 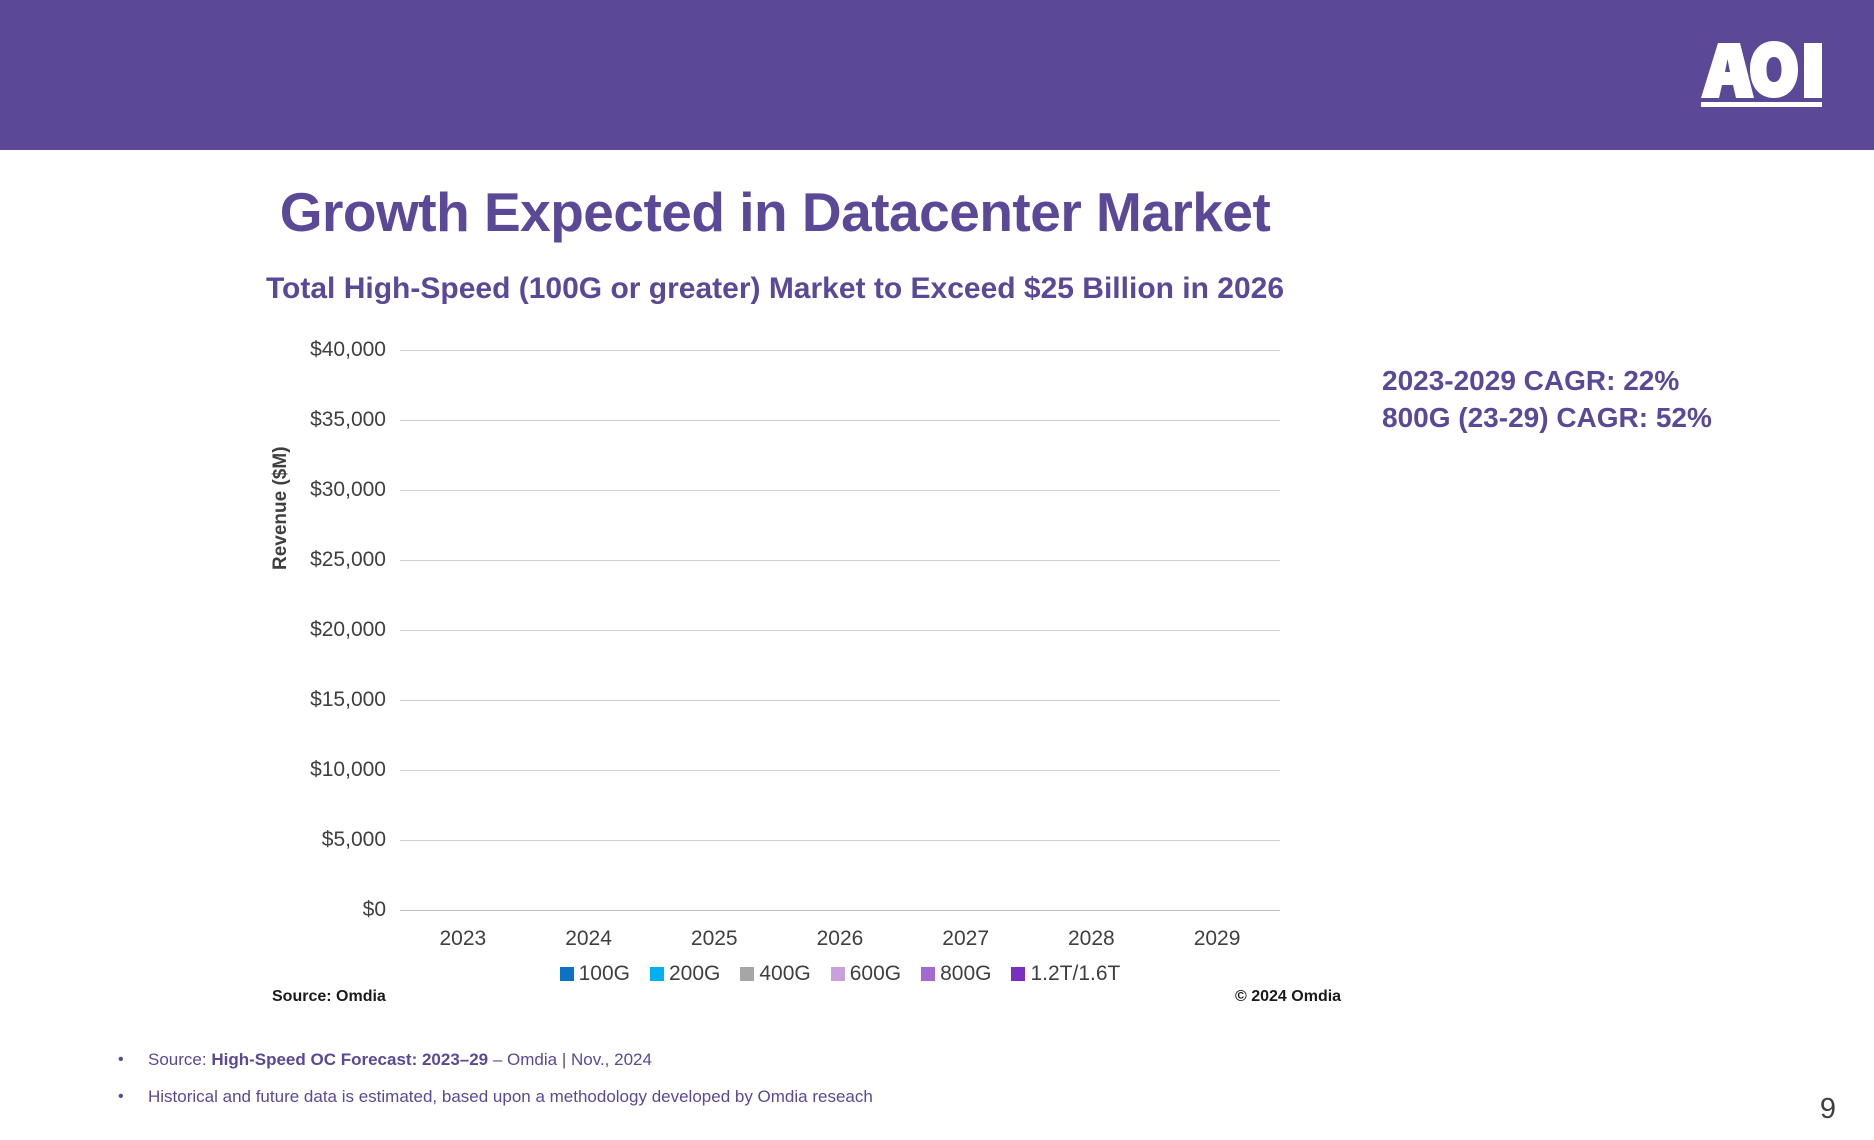 I want to click on aoi-logo, so click(x=1763, y=77).